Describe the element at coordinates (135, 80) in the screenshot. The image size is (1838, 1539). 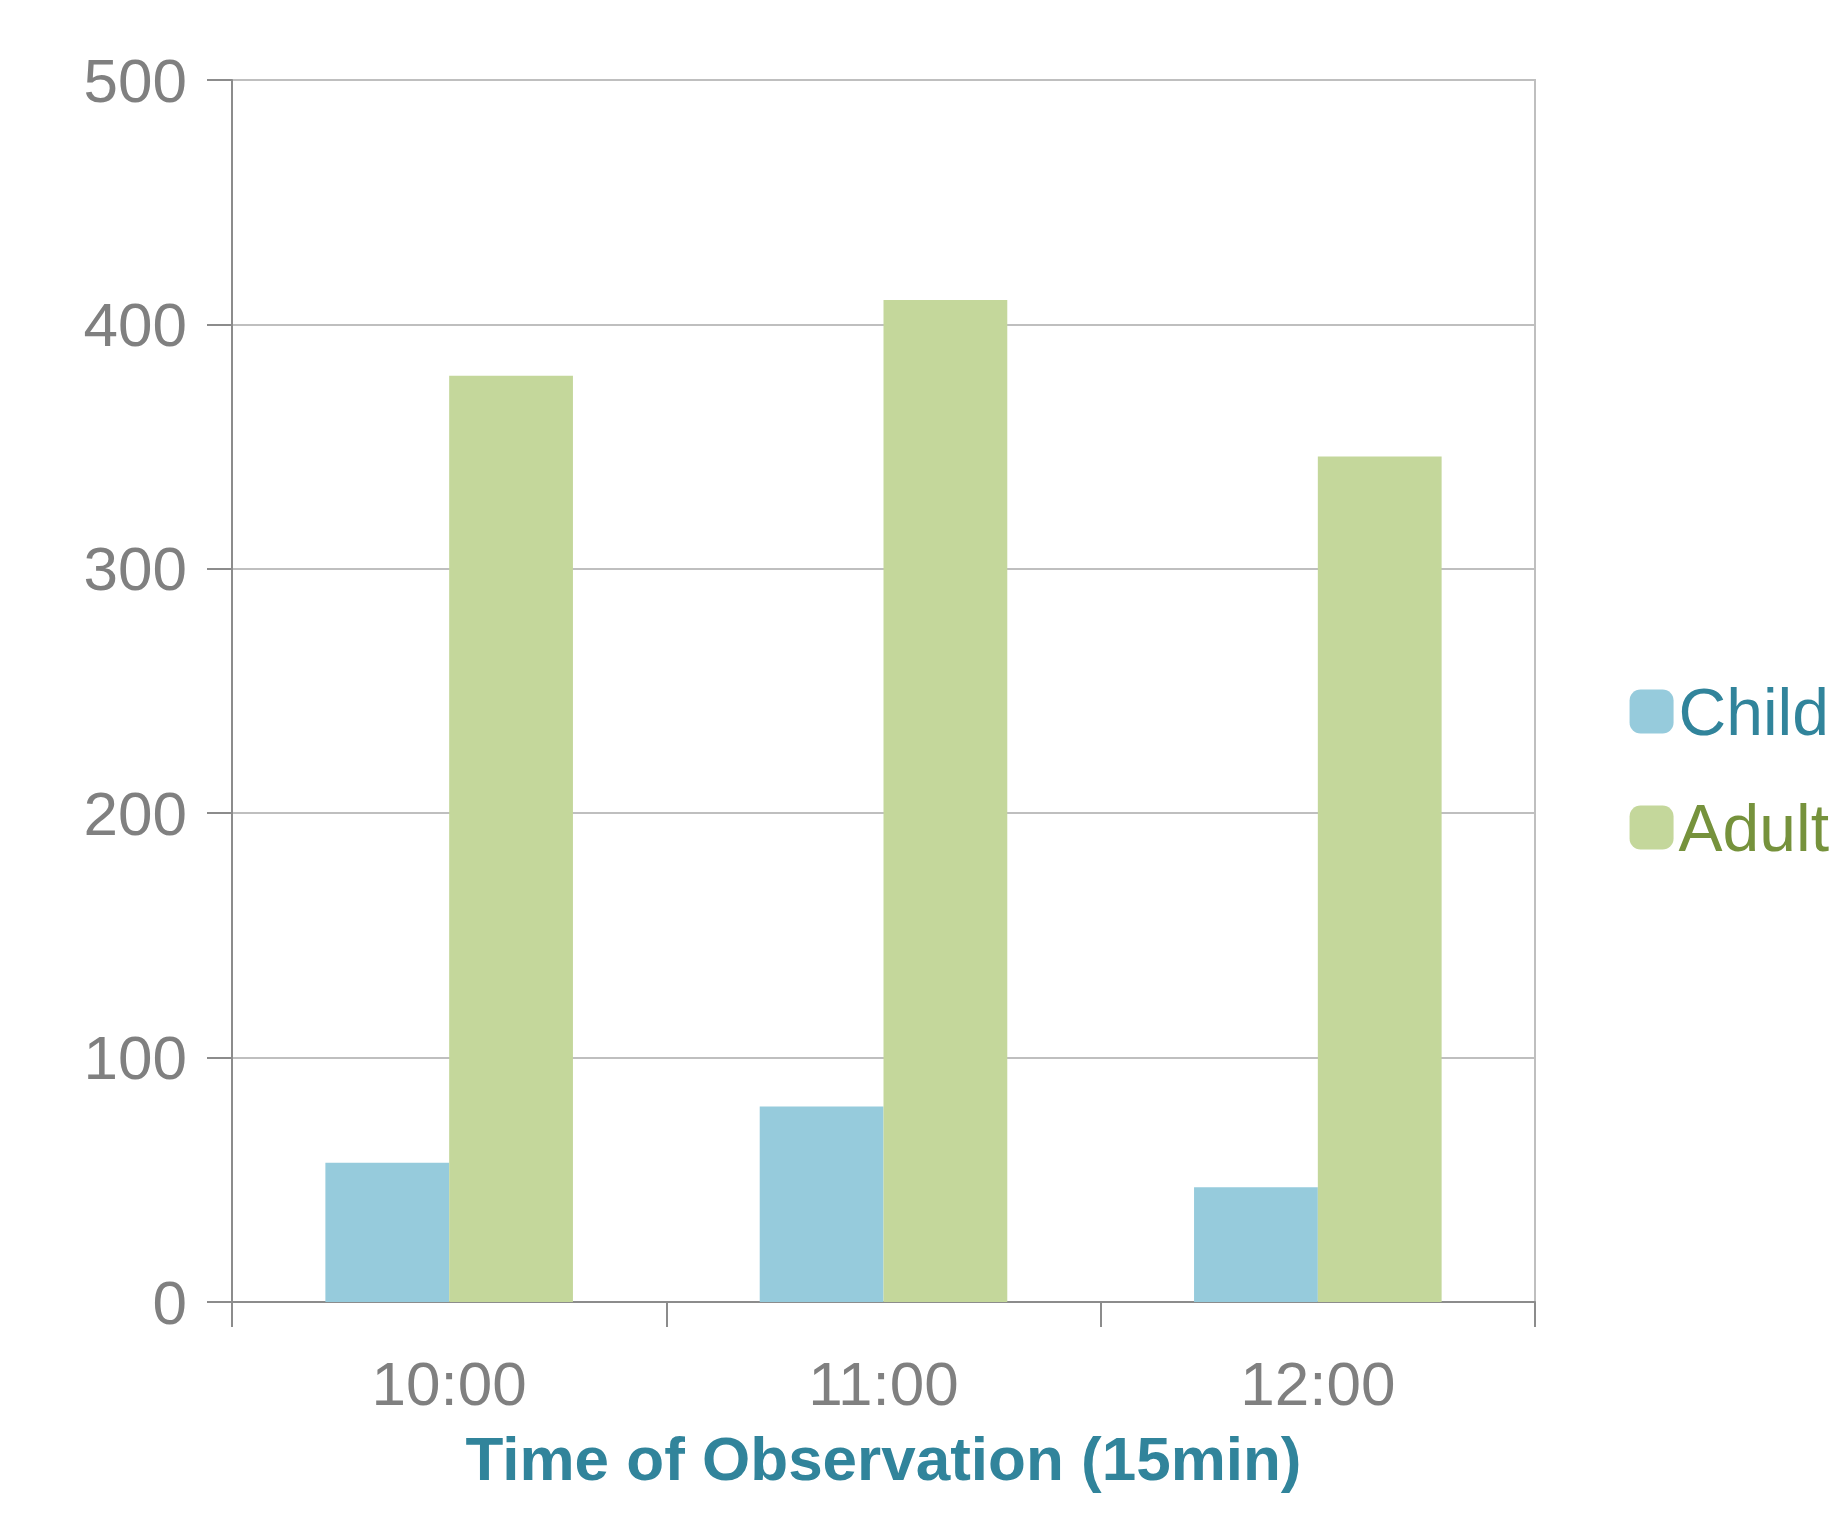
I see `y-tick-label: 500` at that location.